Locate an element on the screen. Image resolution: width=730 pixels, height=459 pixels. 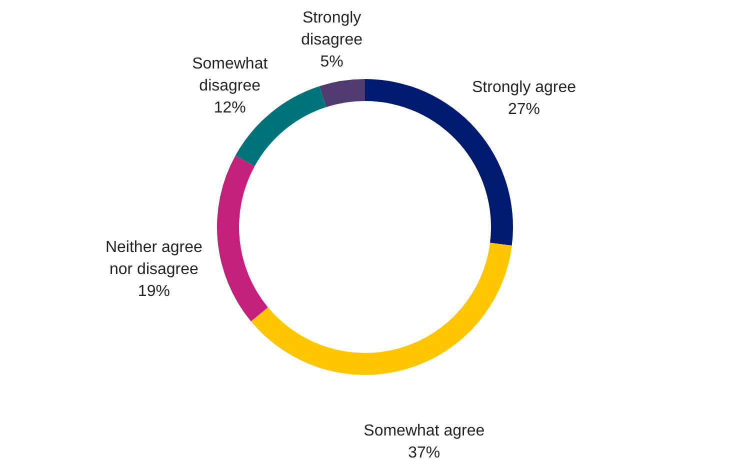
slice-label: Strongly agree is located at coordinates (524, 87).